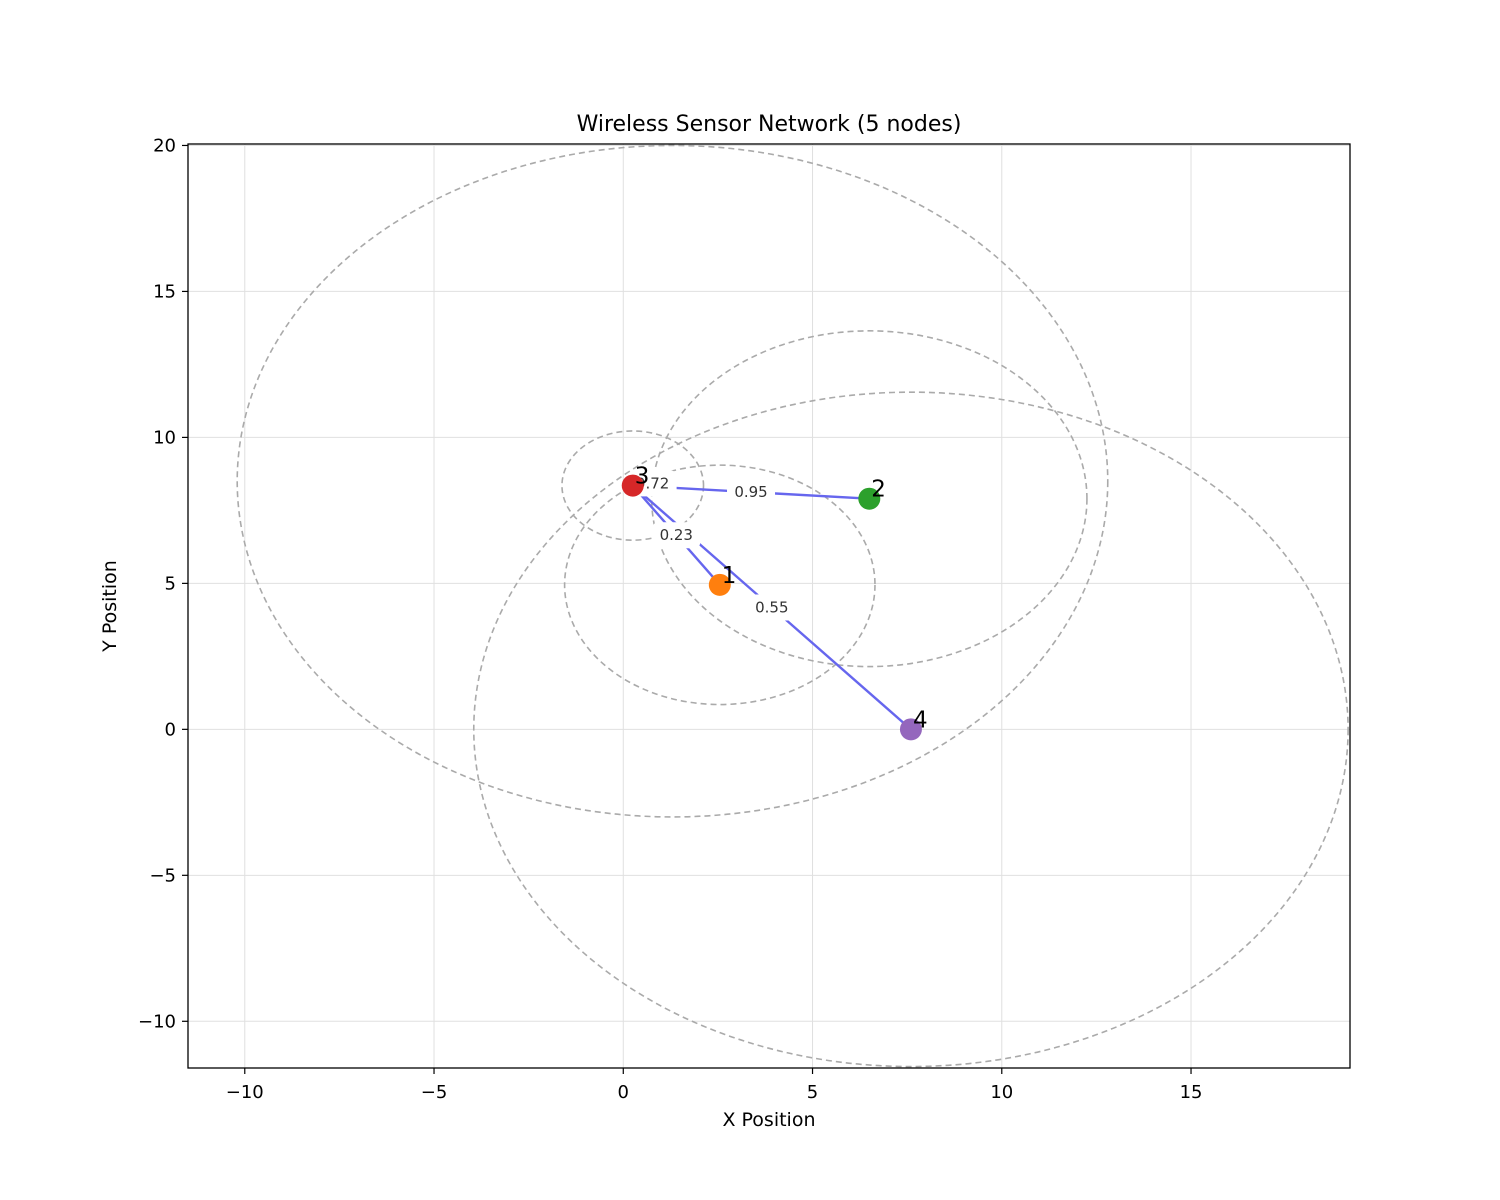  Describe the element at coordinates (920, 720) in the screenshot. I see `node-id-label: 4` at that location.